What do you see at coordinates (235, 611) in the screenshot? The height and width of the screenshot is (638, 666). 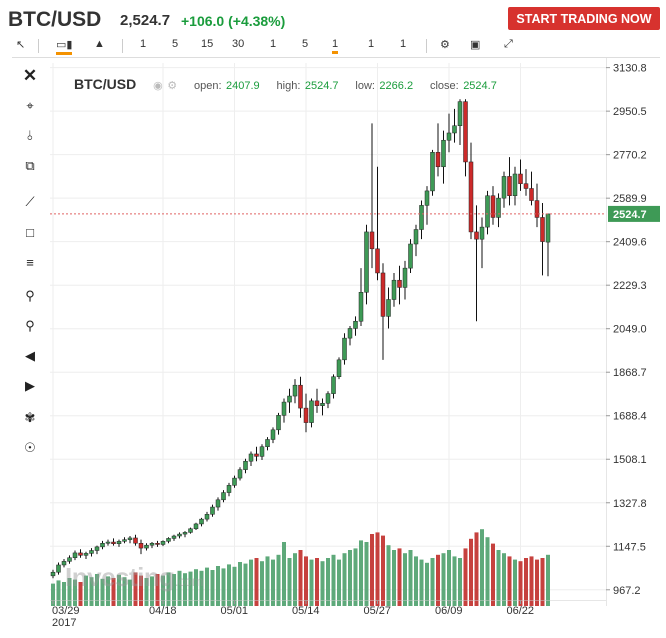 I see `x-tick-label: 05/01` at bounding box center [235, 611].